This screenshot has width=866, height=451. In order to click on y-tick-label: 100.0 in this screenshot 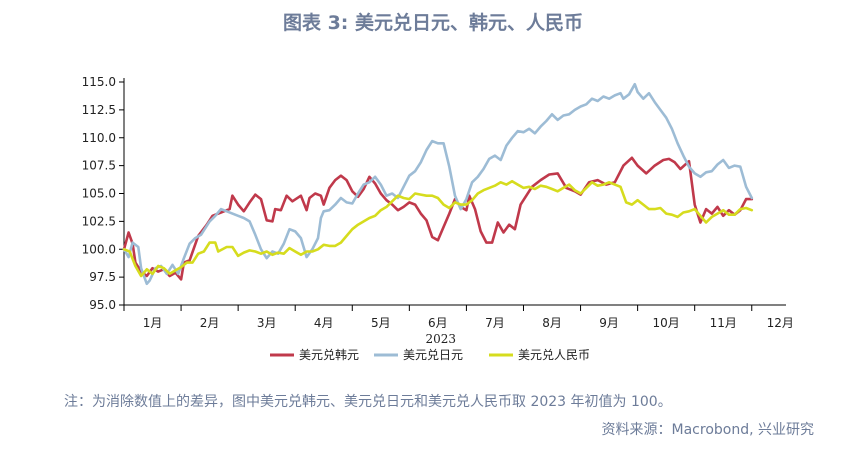, I will do `click(99, 249)`.